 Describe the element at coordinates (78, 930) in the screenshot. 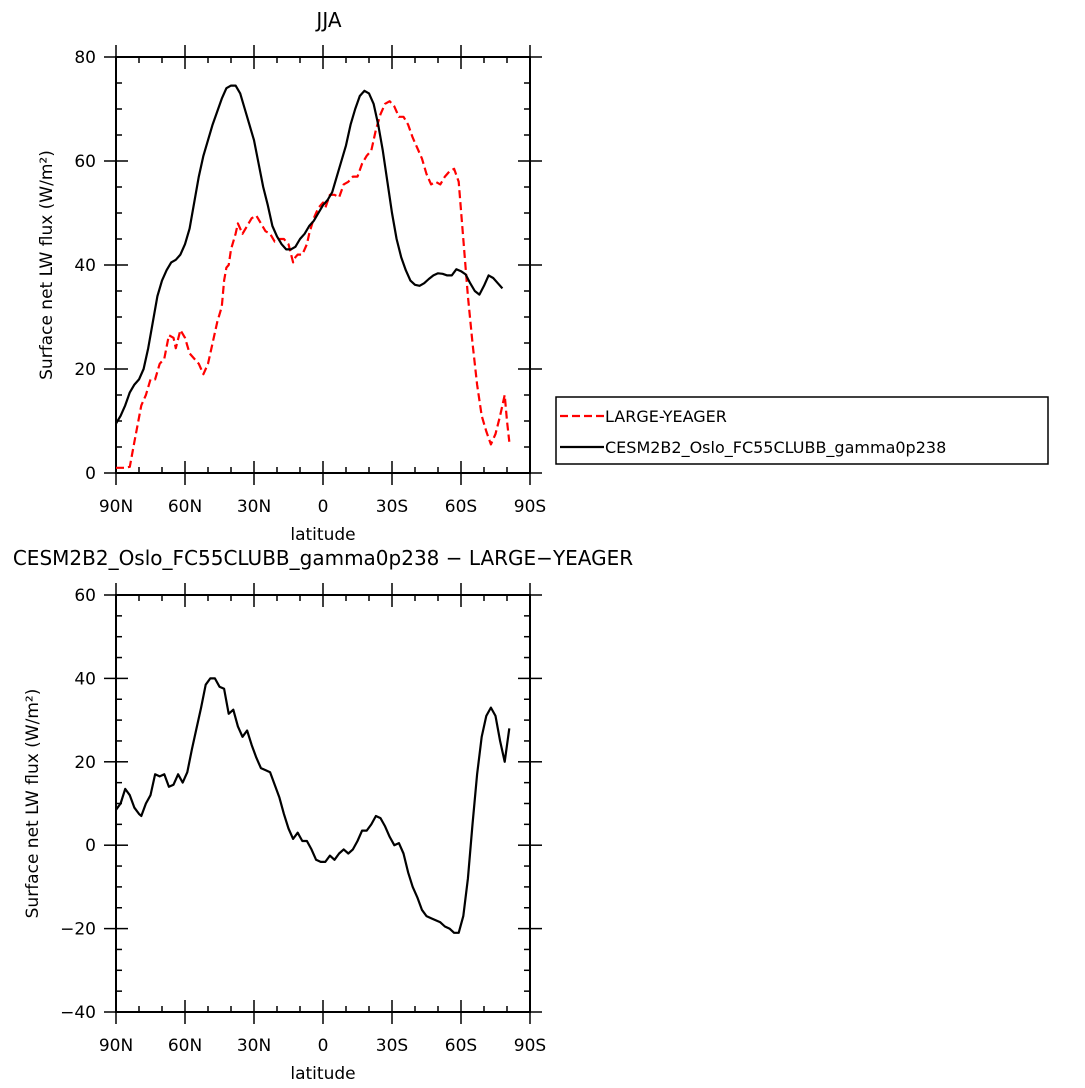

I see `y-tick-label: −20` at that location.